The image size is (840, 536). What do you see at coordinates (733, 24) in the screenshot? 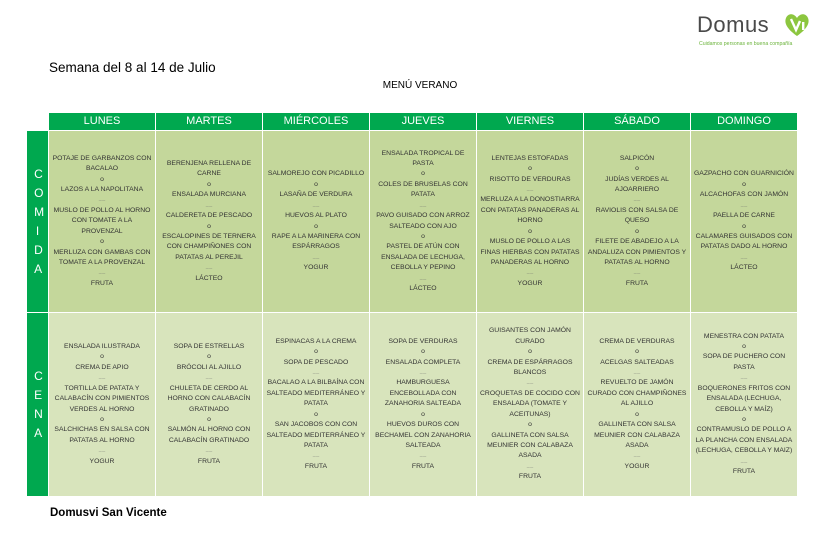
I see `logo-wordmark: Domus` at bounding box center [733, 24].